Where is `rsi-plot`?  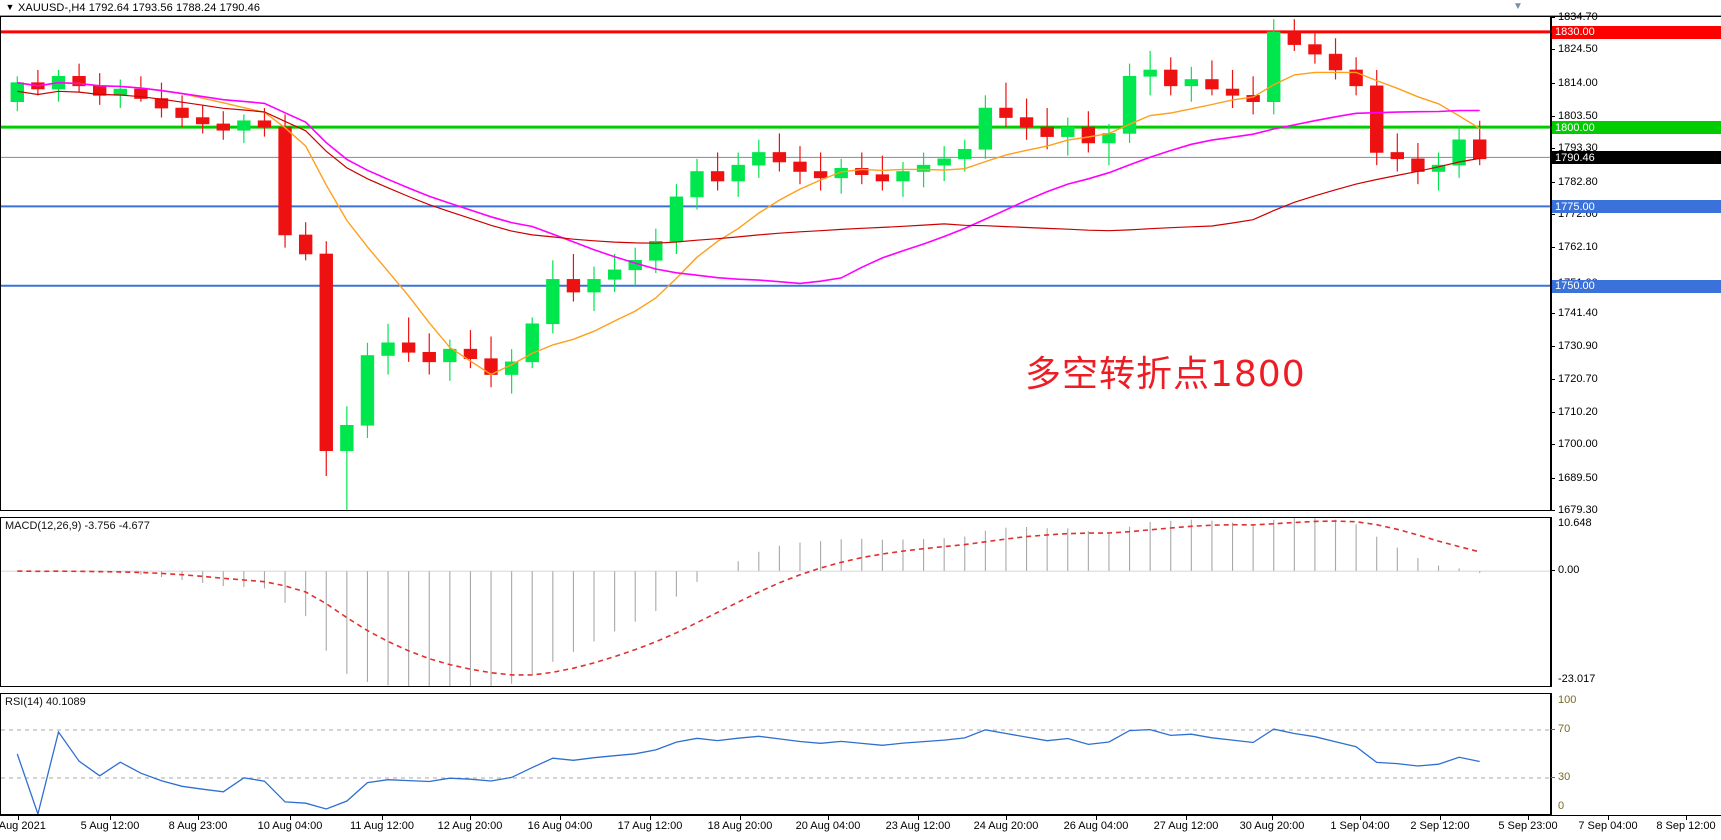 rsi-plot is located at coordinates (775, 771).